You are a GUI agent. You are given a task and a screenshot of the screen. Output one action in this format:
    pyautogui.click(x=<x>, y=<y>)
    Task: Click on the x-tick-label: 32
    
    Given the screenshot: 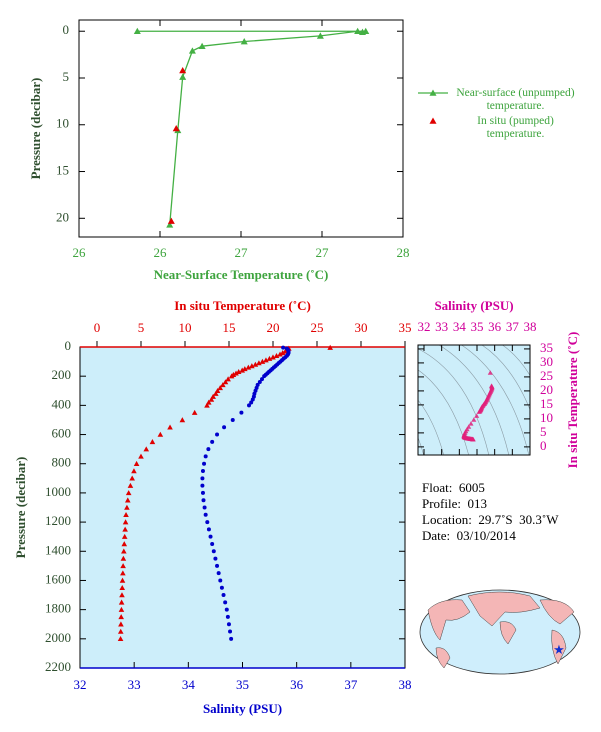 What is the action you would take?
    pyautogui.click(x=80, y=684)
    